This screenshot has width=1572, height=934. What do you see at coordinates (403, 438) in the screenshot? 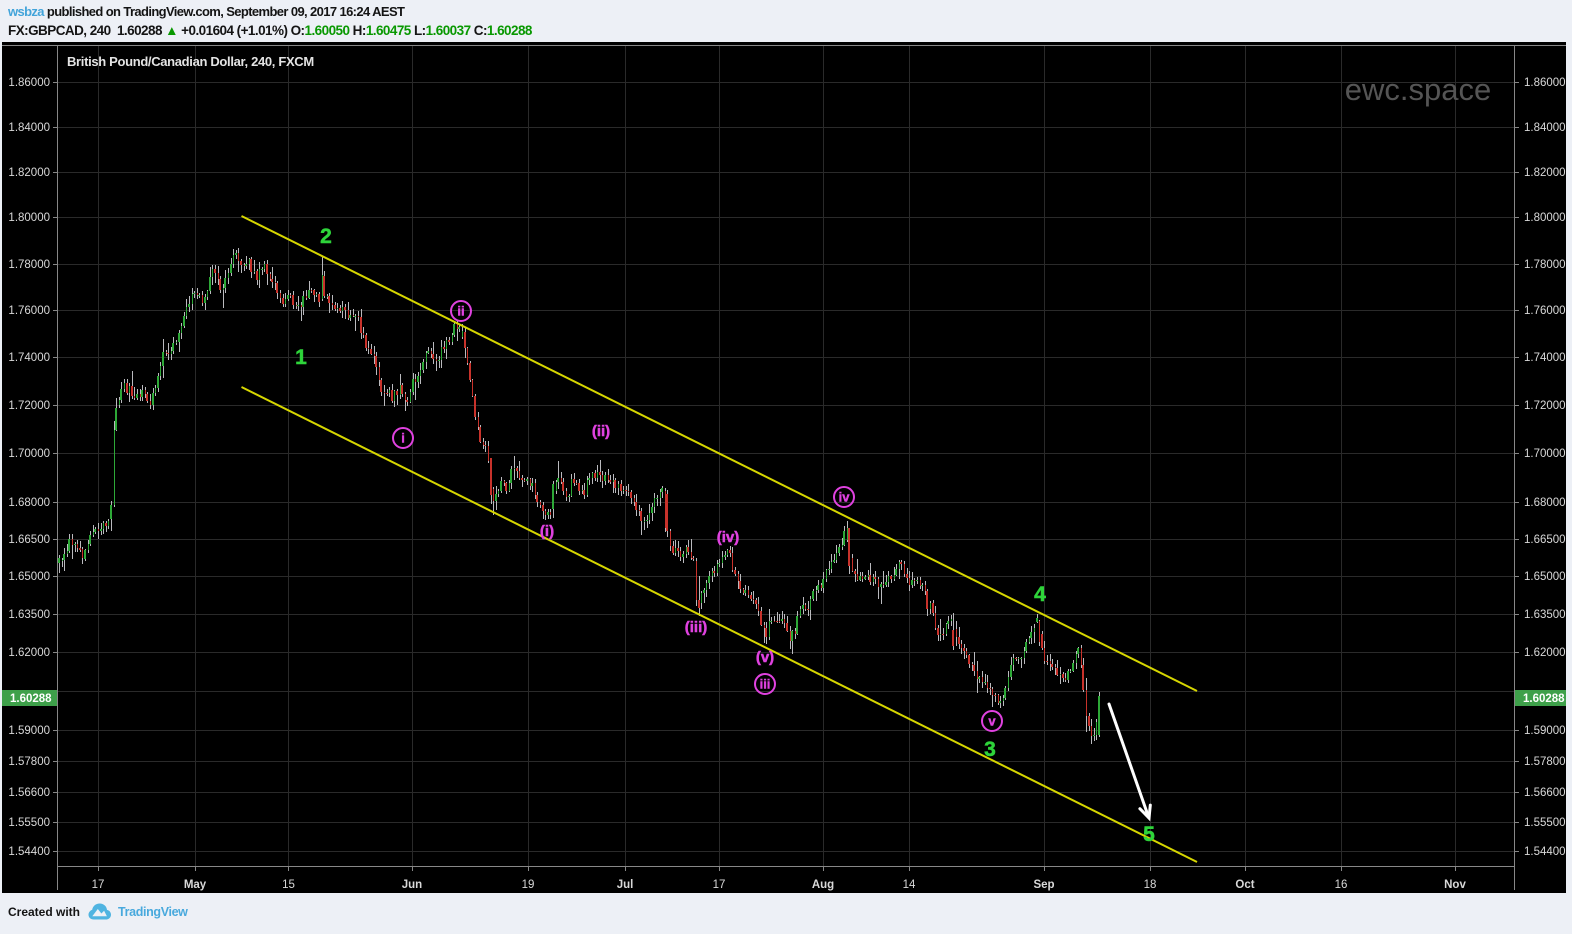
I see `svg-text: i` at bounding box center [403, 438].